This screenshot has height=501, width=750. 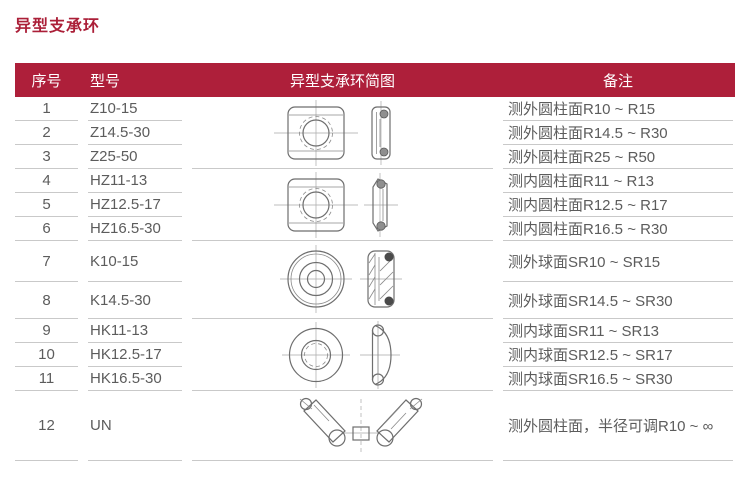 What do you see at coordinates (105, 81) in the screenshot?
I see `header-model: 型号` at bounding box center [105, 81].